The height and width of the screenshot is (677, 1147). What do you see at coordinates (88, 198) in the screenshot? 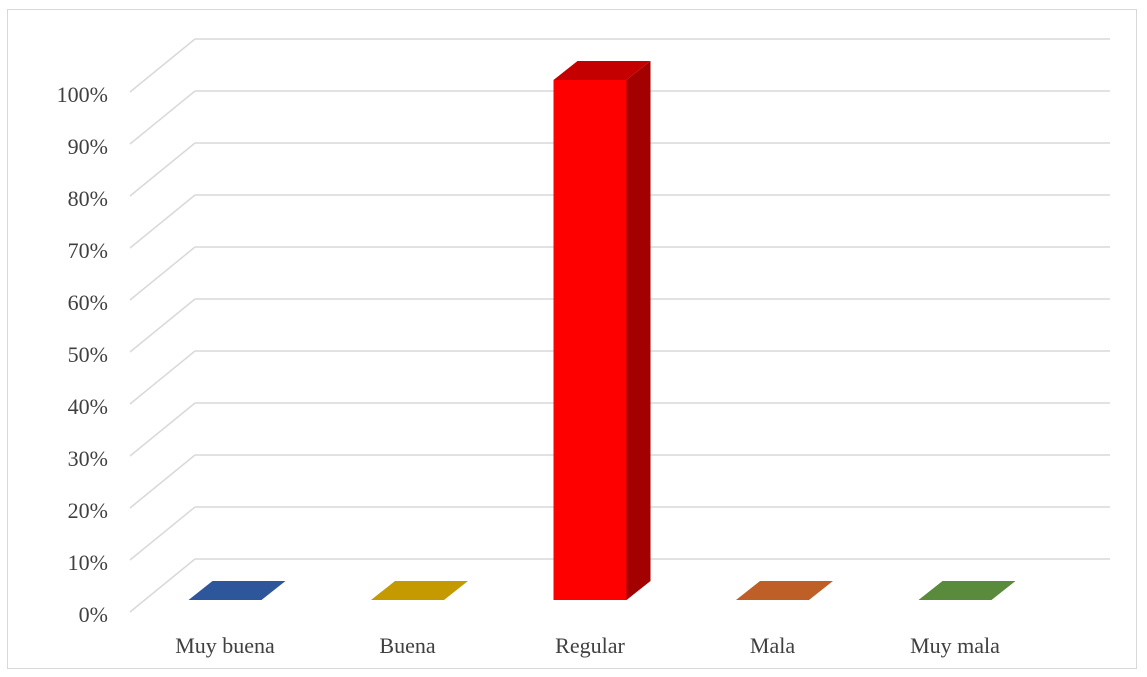
I see `y-tick-label: 80%` at bounding box center [88, 198].